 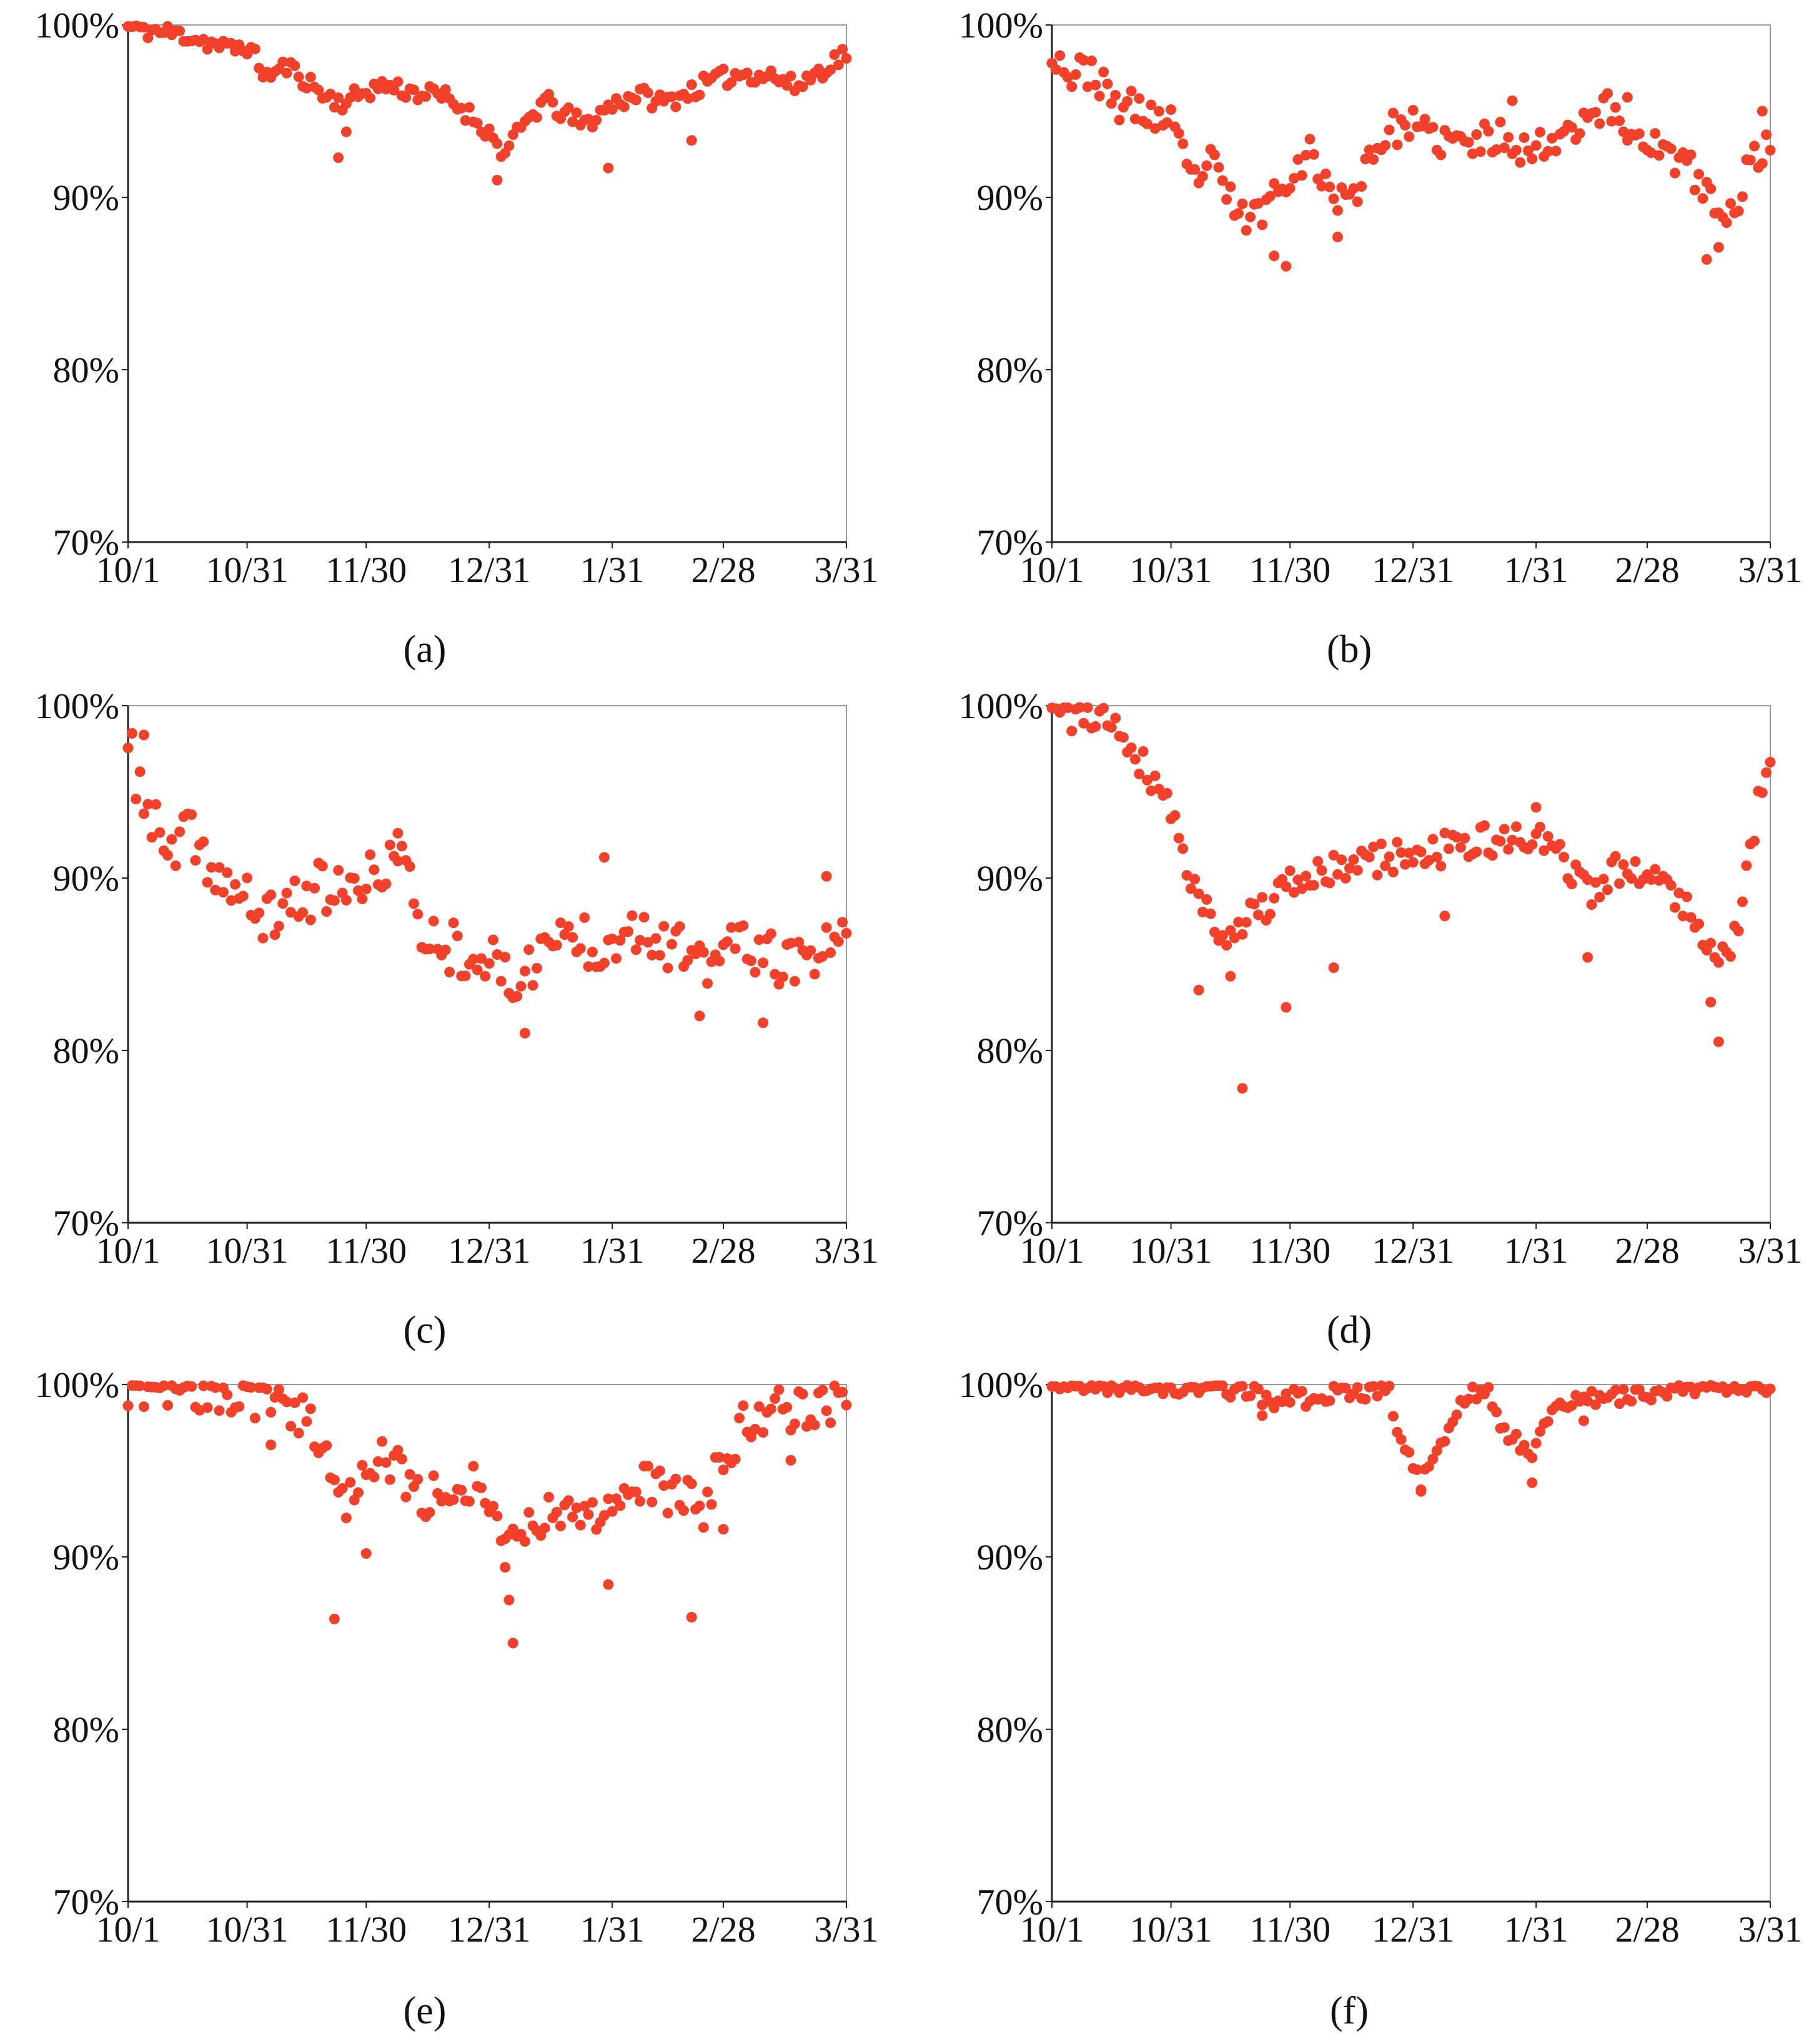 What do you see at coordinates (1536, 570) in the screenshot?
I see `x-tick-label: 1/31` at bounding box center [1536, 570].